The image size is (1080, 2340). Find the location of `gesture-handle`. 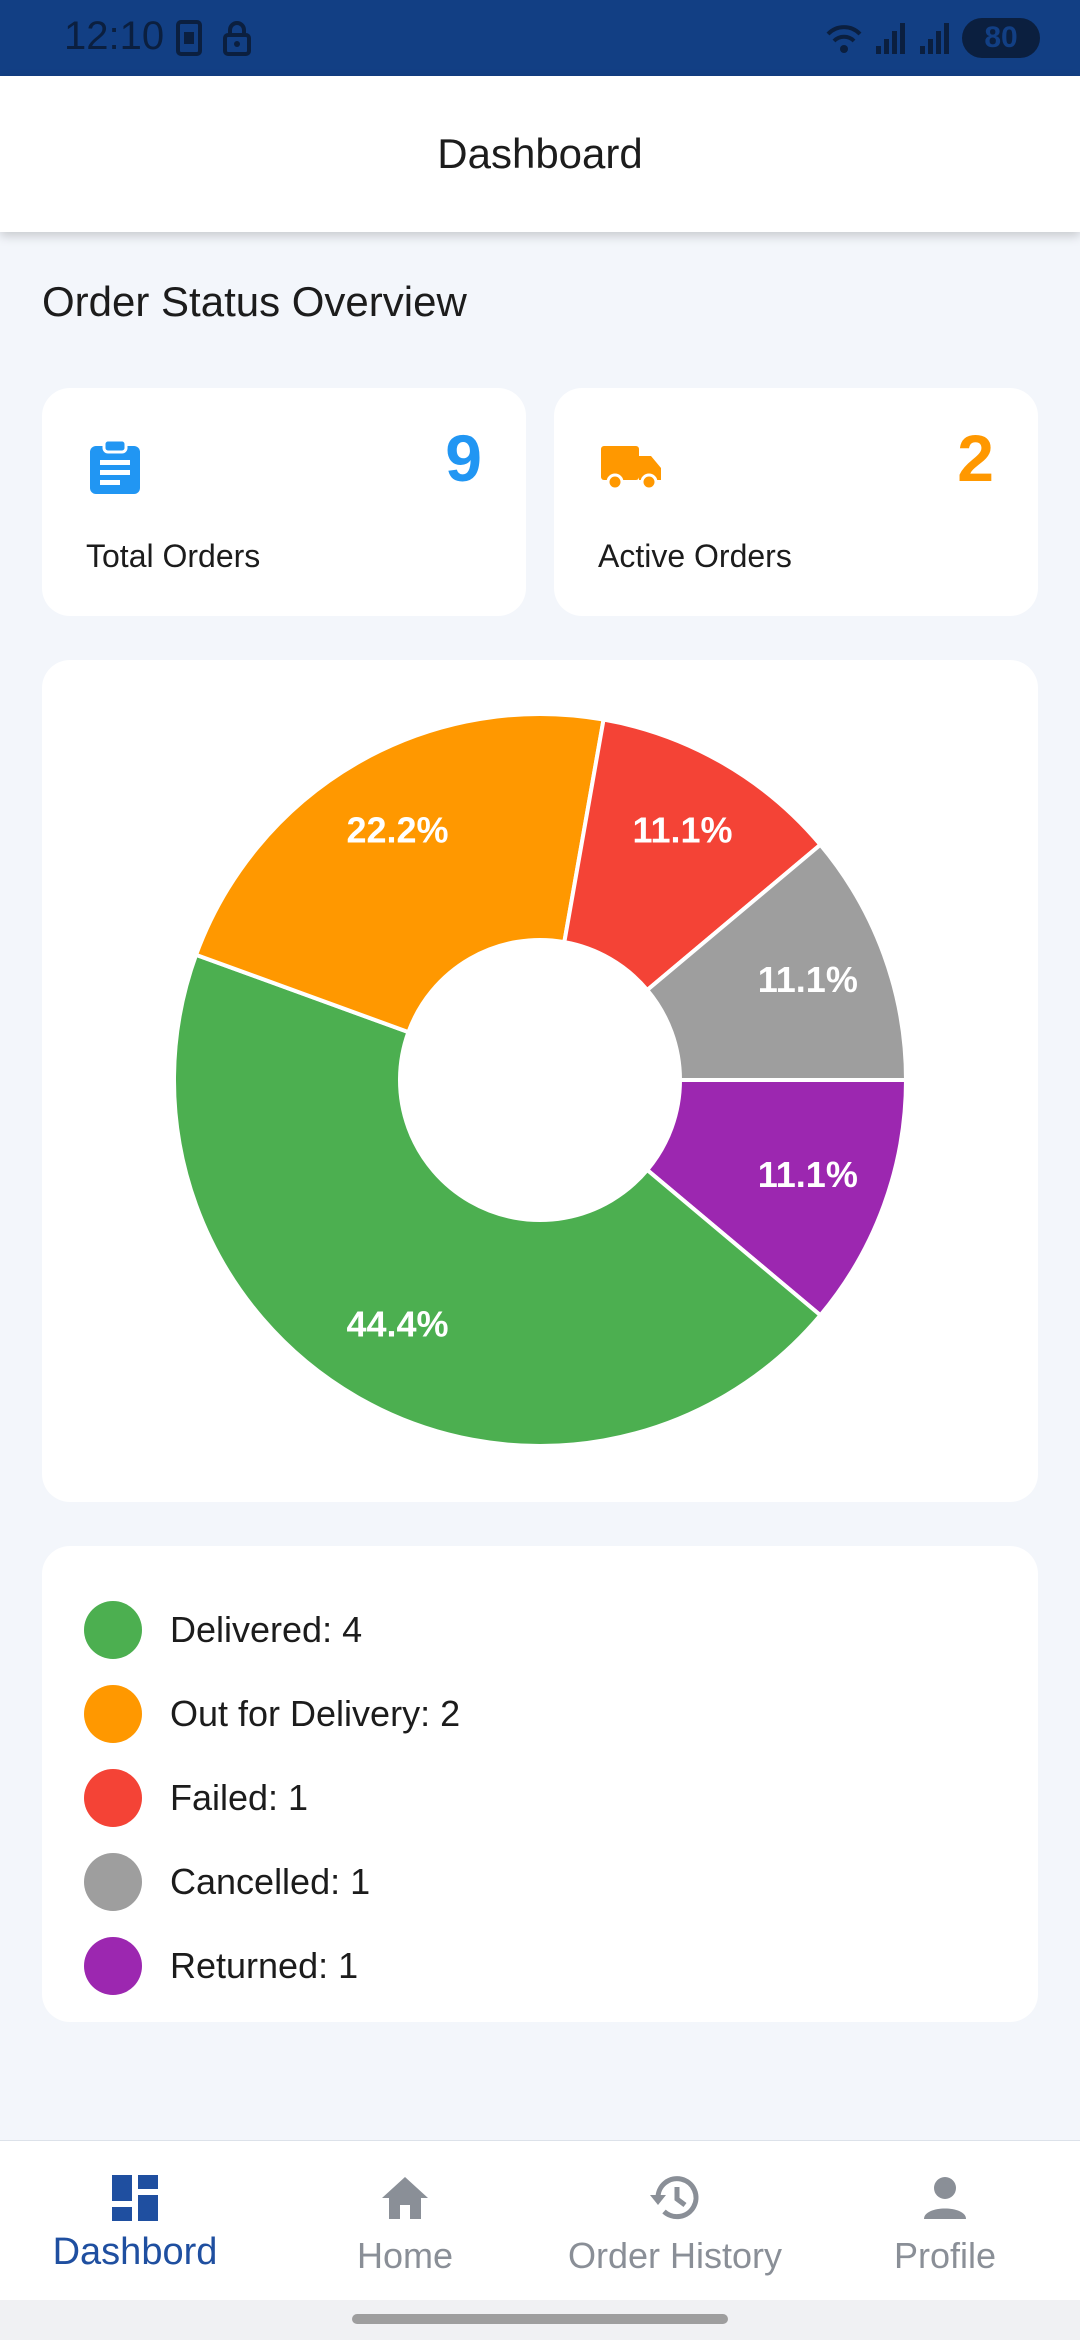

gesture-handle is located at coordinates (540, 2319).